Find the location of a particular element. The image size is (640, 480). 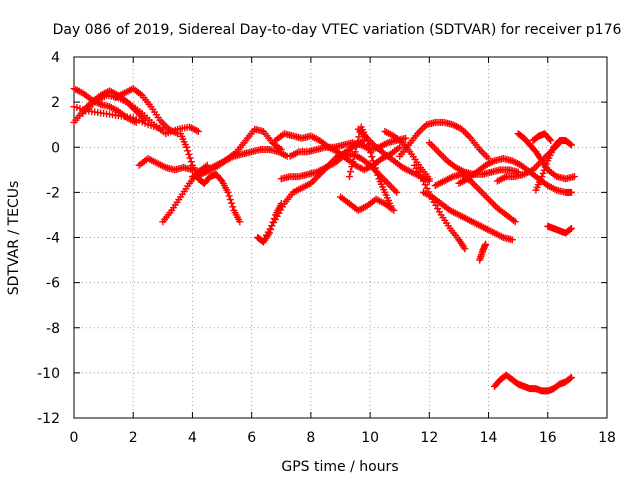

x-tick-label: 8 is located at coordinates (310, 438).